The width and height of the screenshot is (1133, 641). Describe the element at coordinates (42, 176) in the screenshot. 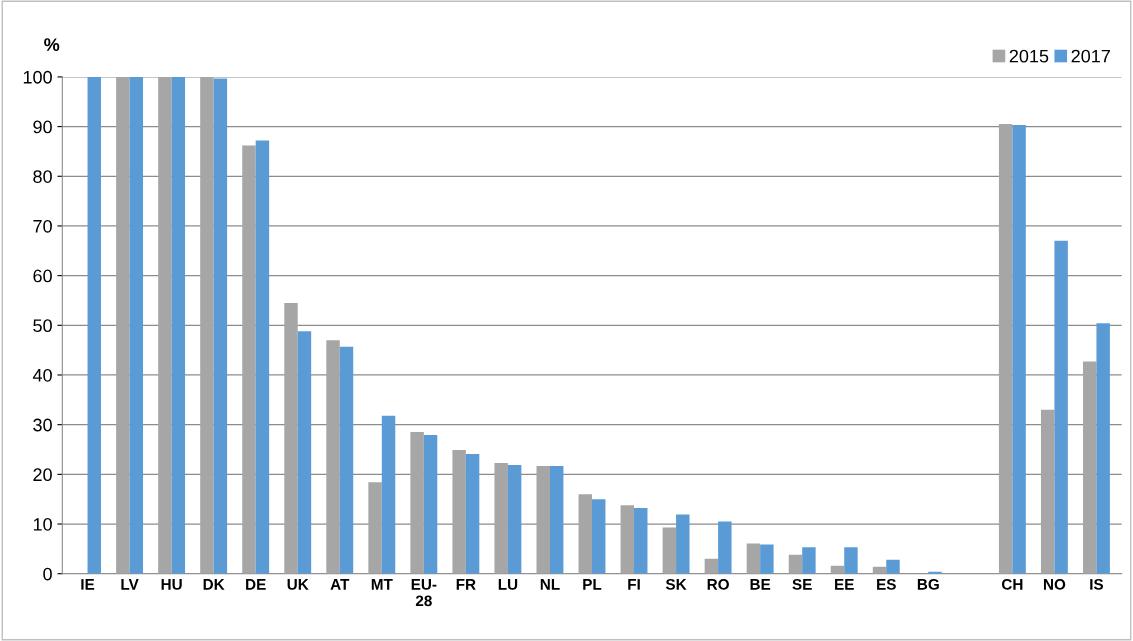

I see `y-tick-label: 80` at that location.